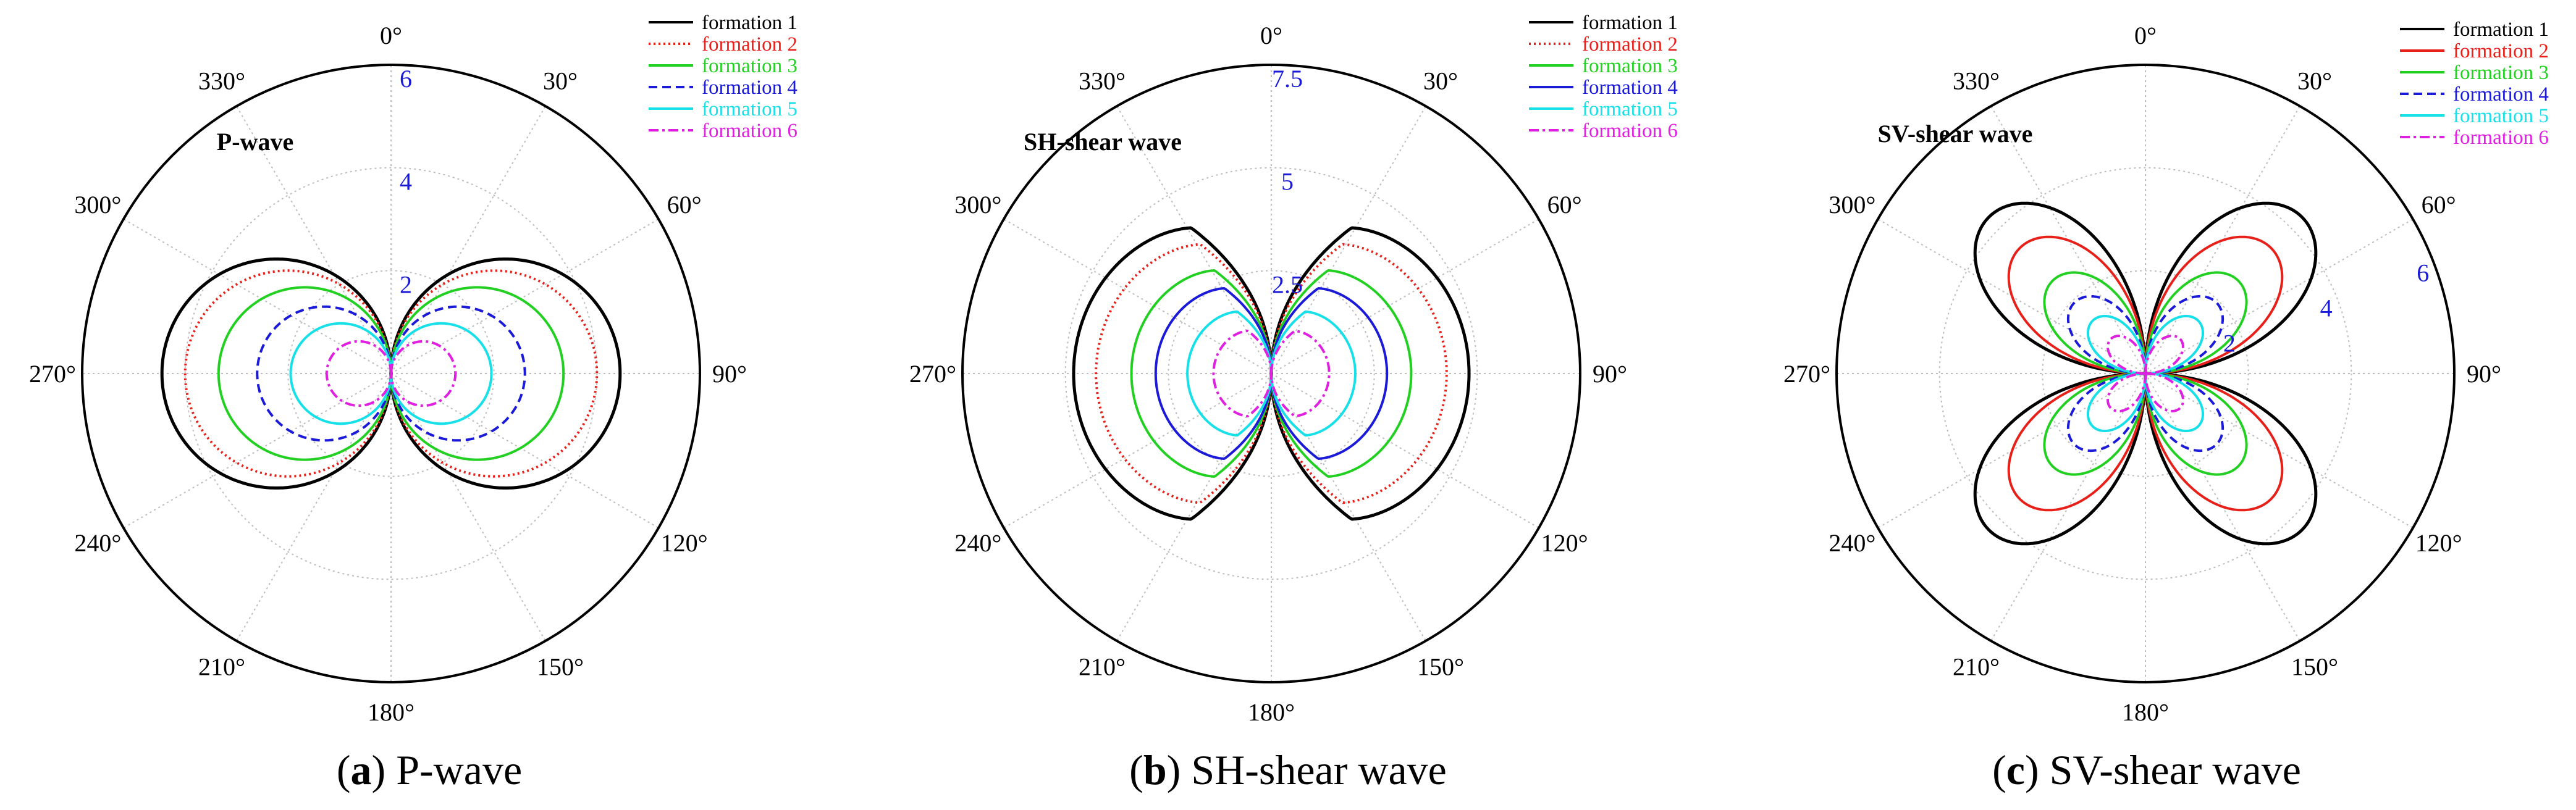 The width and height of the screenshot is (2576, 810). I want to click on caption-text: SH-shear wave, so click(1314, 770).